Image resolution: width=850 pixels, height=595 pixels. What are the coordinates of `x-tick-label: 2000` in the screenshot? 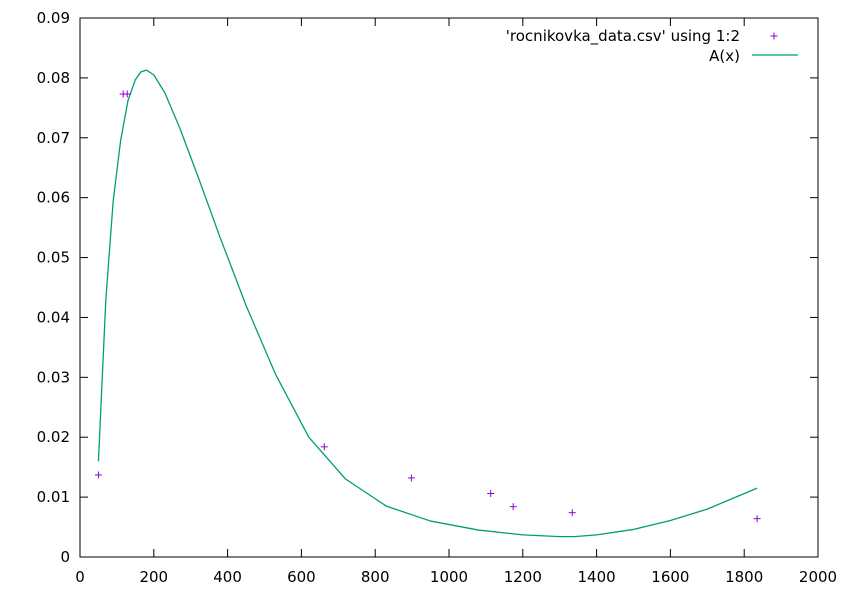 It's located at (818, 577).